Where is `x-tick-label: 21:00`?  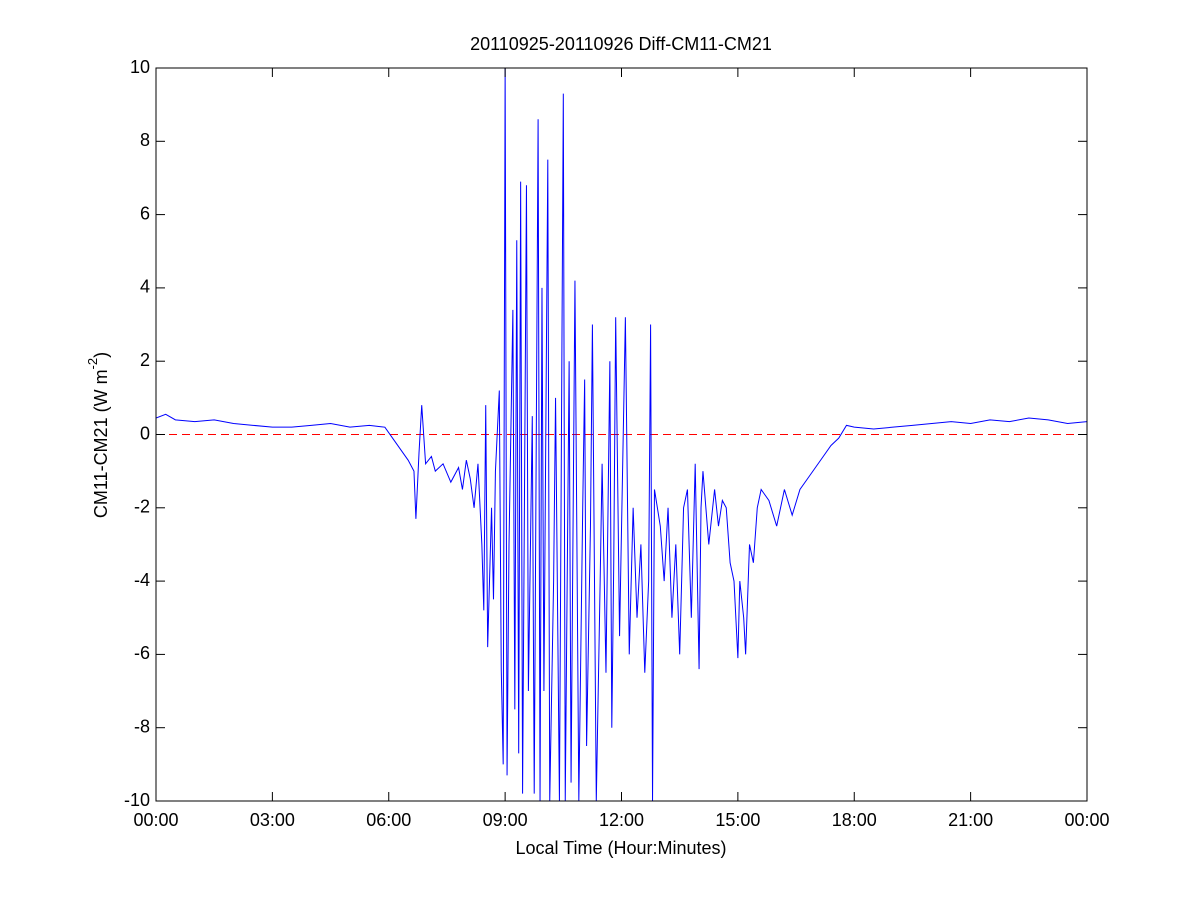
x-tick-label: 21:00 is located at coordinates (970, 820).